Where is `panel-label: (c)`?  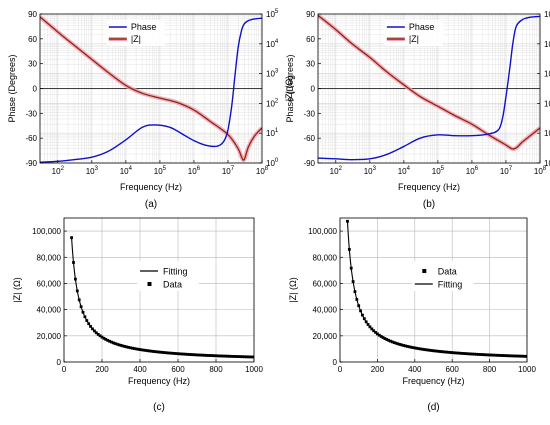
panel-label: (c) is located at coordinates (159, 407).